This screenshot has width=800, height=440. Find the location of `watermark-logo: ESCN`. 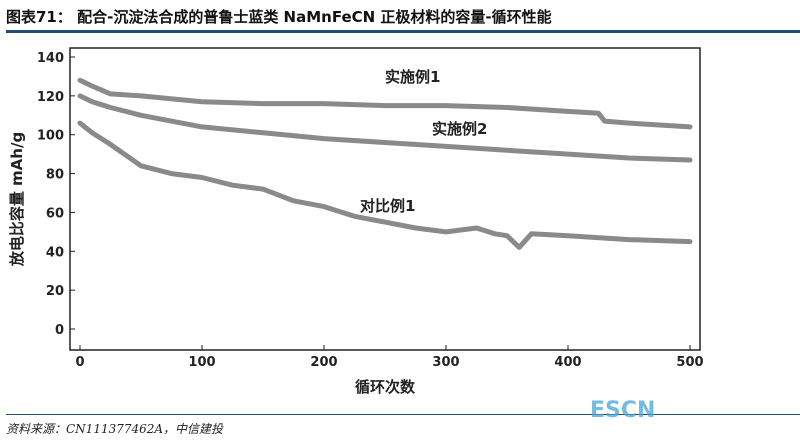

watermark-logo: ESCN is located at coordinates (623, 410).